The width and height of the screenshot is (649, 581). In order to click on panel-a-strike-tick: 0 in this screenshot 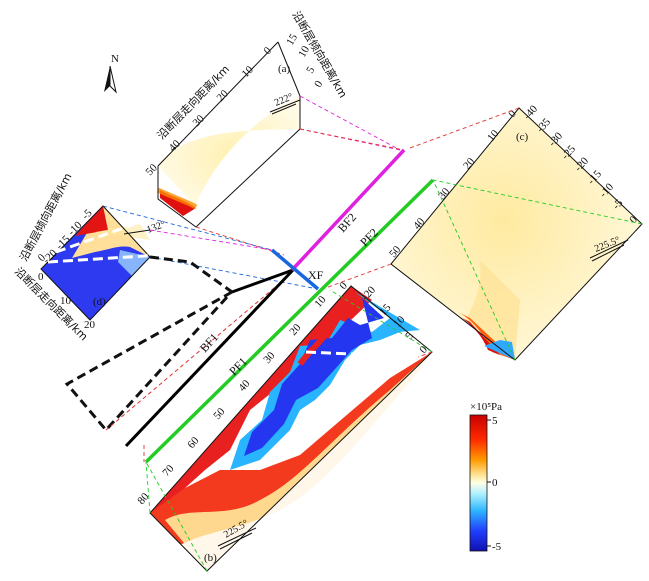, I will do `click(268, 50)`.